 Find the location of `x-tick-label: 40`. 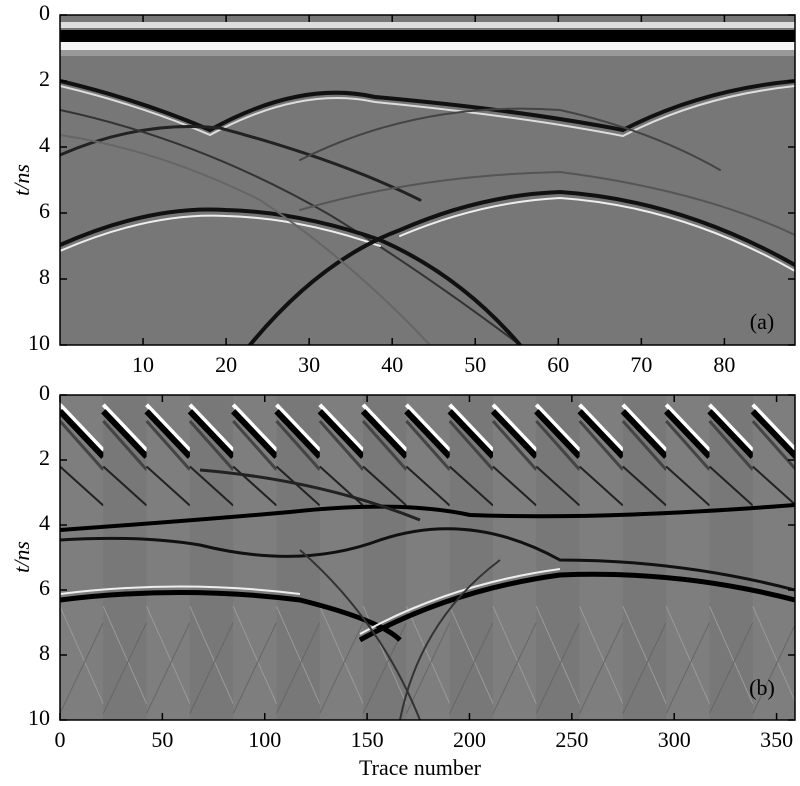

x-tick-label: 40 is located at coordinates (392, 364).